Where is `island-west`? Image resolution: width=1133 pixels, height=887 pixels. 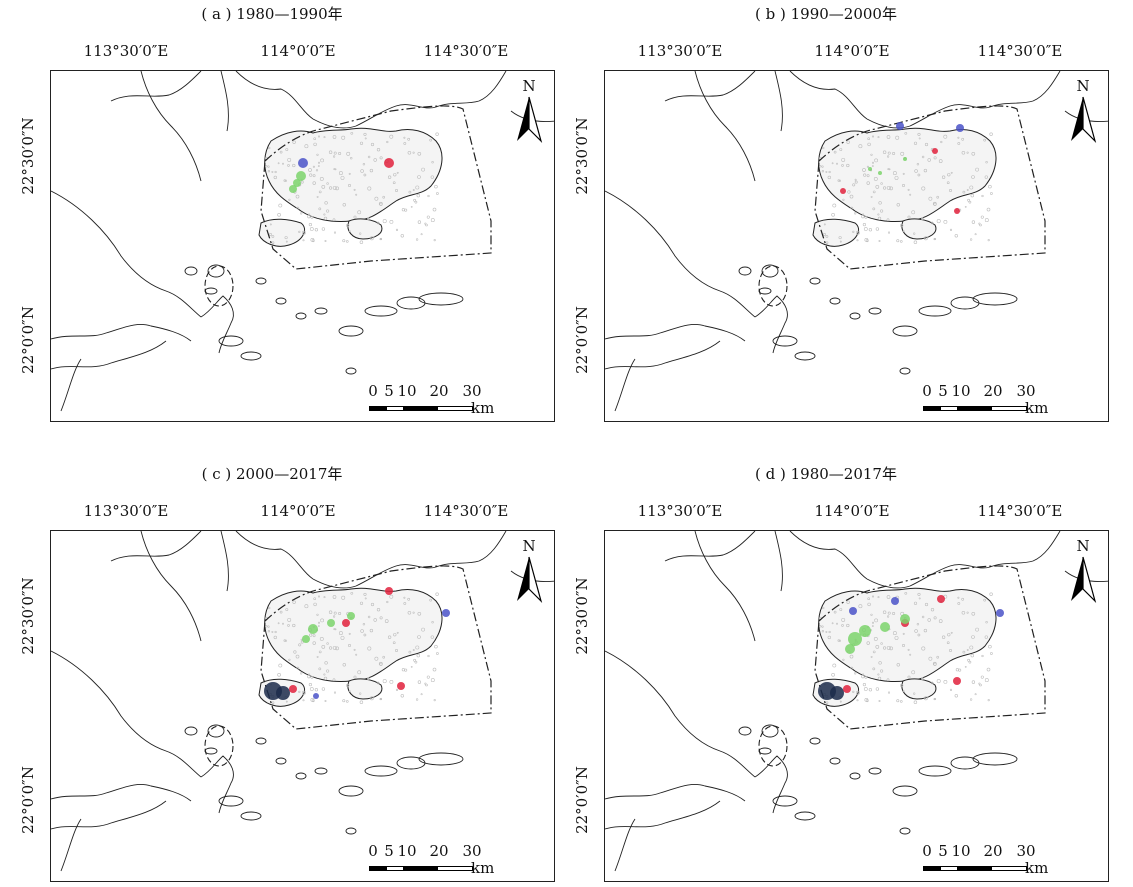
island-west is located at coordinates (281, 232).